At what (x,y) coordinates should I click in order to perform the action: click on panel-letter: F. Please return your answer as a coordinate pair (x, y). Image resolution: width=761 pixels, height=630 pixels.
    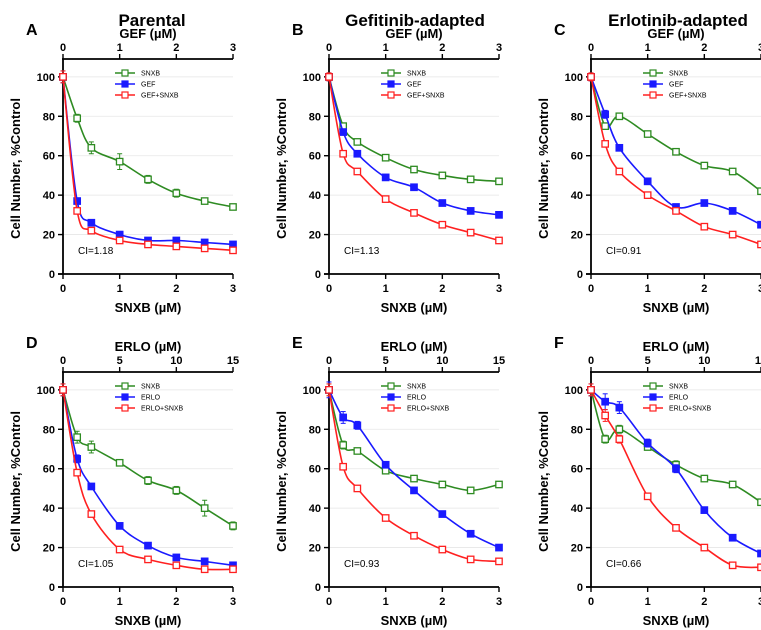
    Looking at the image, I should click on (559, 343).